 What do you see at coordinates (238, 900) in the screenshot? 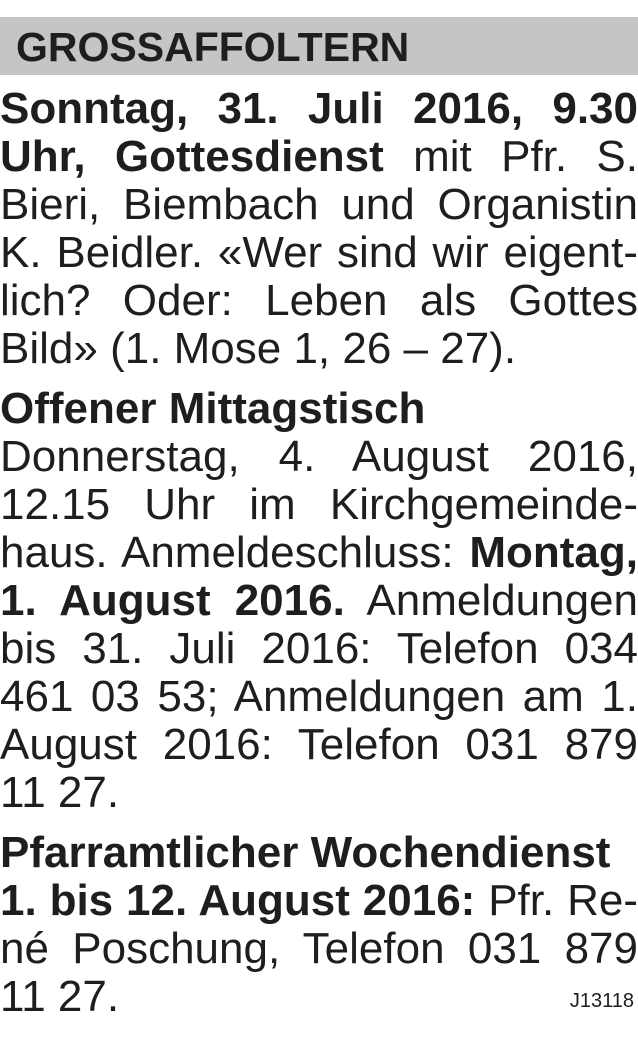
I see `bold-text: 1. bis 12. August 2016:` at bounding box center [238, 900].